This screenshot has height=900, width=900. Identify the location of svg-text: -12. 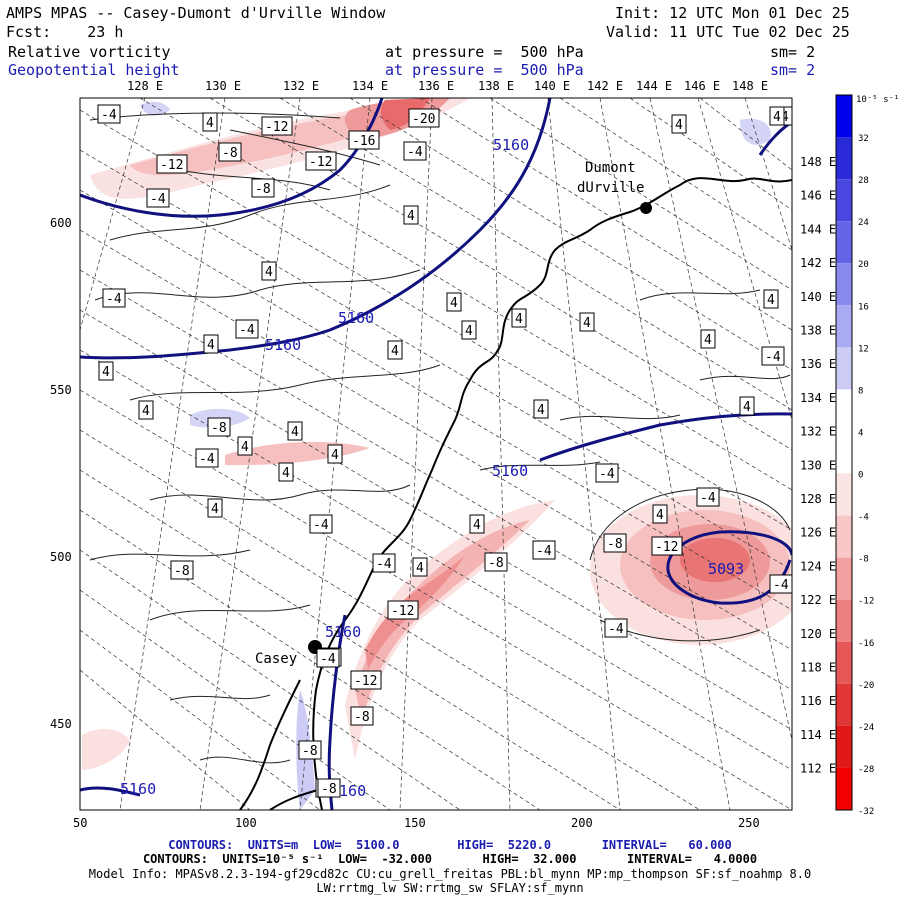
(666, 547).